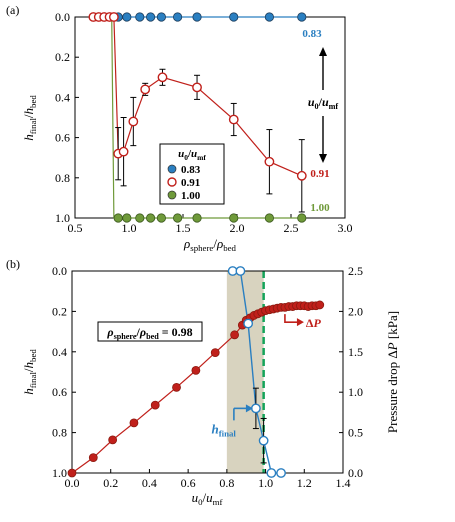 This screenshot has height=522, width=455. What do you see at coordinates (172, 195) in the screenshot?
I see `legend-marker-1.00` at bounding box center [172, 195].